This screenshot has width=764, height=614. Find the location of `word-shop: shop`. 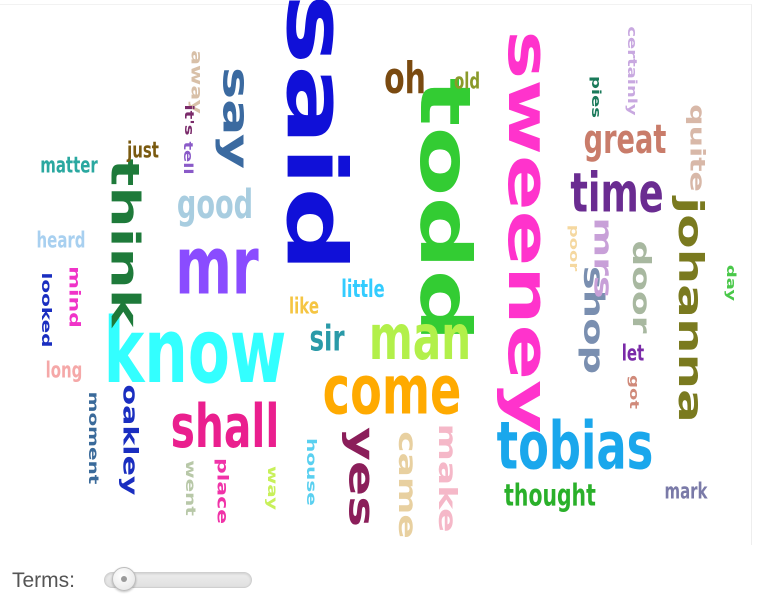

word-shop: shop is located at coordinates (593, 320).